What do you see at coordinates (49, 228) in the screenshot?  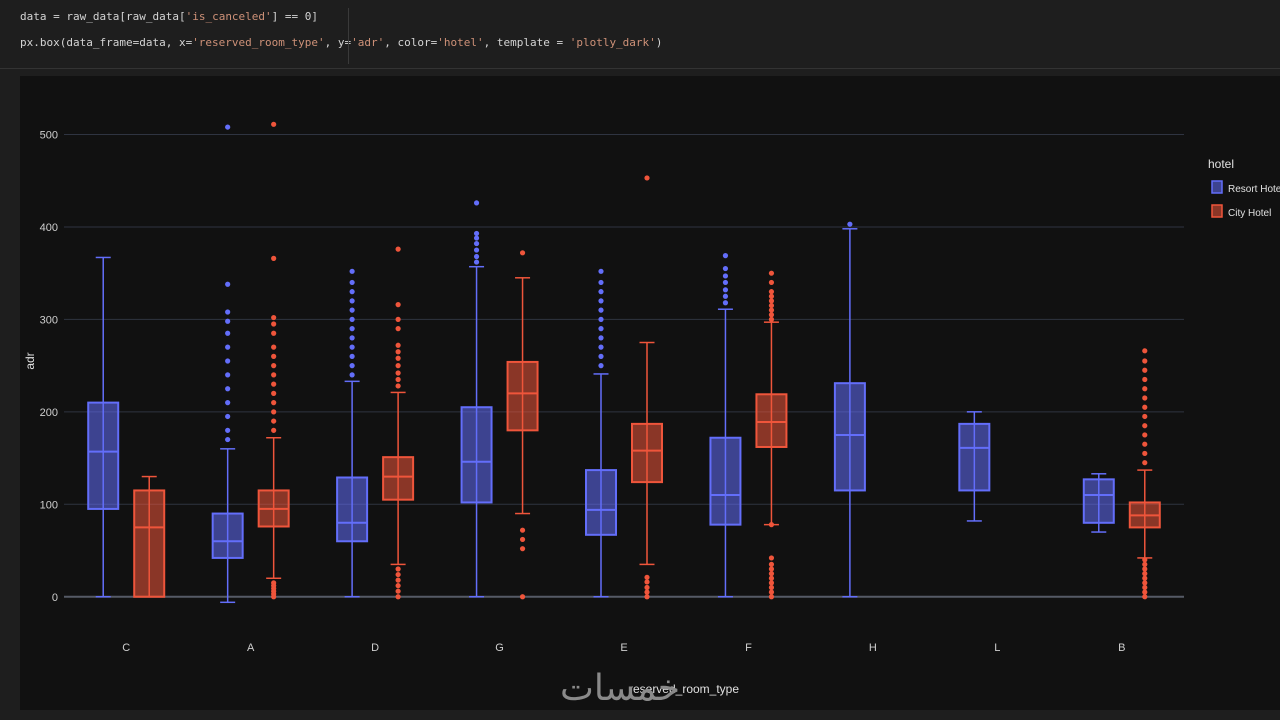 I see `y-tick-label: 400` at bounding box center [49, 228].